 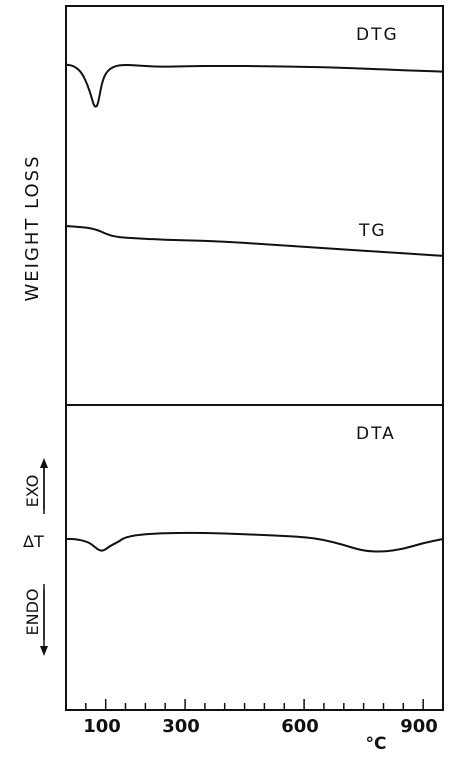 I want to click on x-tick-label: 300, so click(x=181, y=726).